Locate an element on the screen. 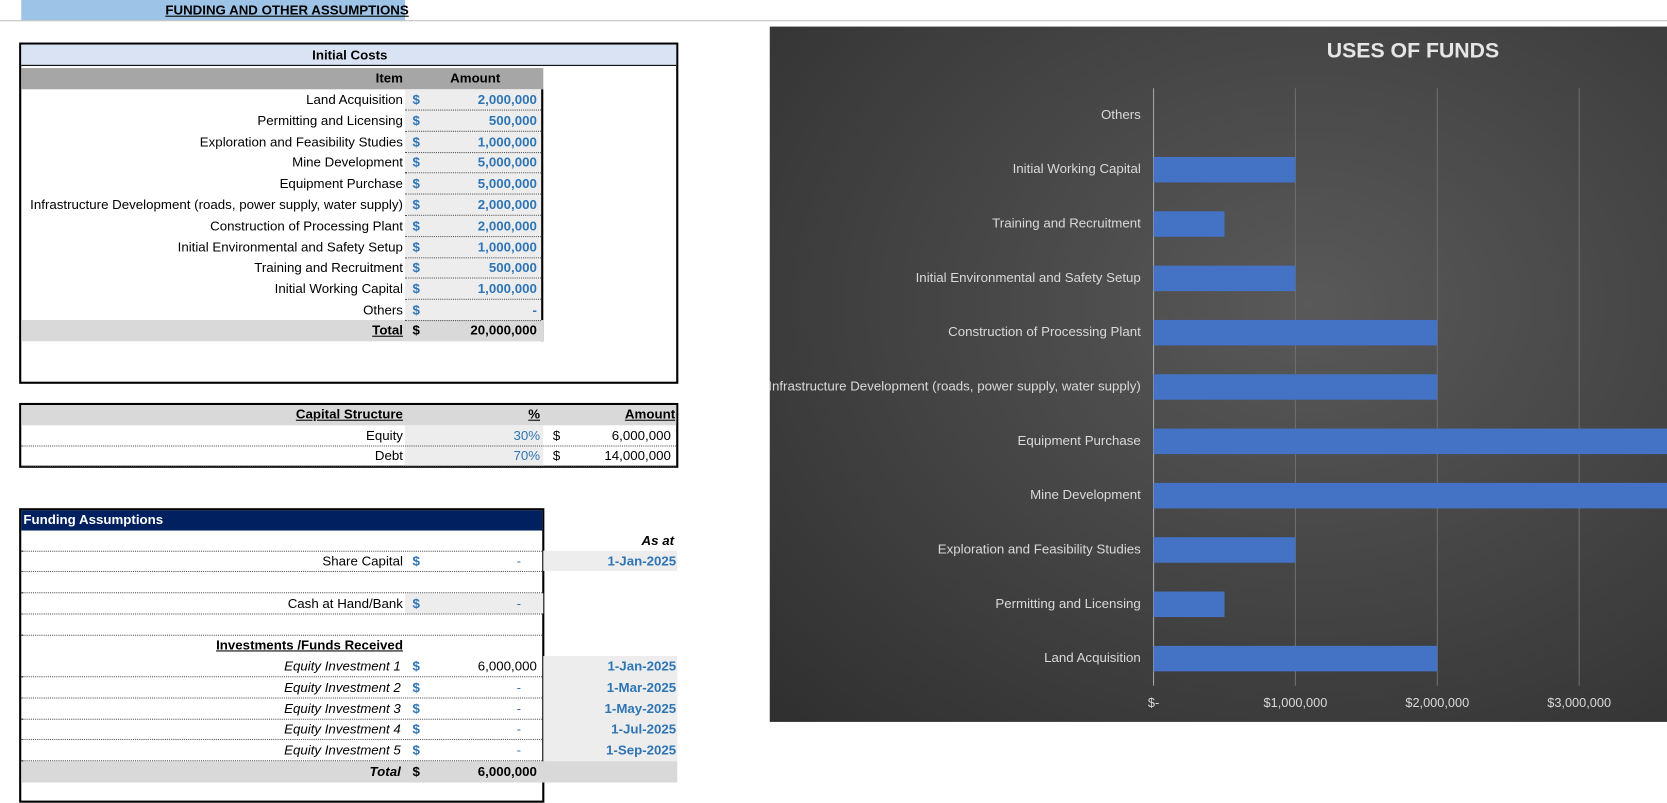 This screenshot has width=1667, height=803. row-label: Share Capital is located at coordinates (362, 561).